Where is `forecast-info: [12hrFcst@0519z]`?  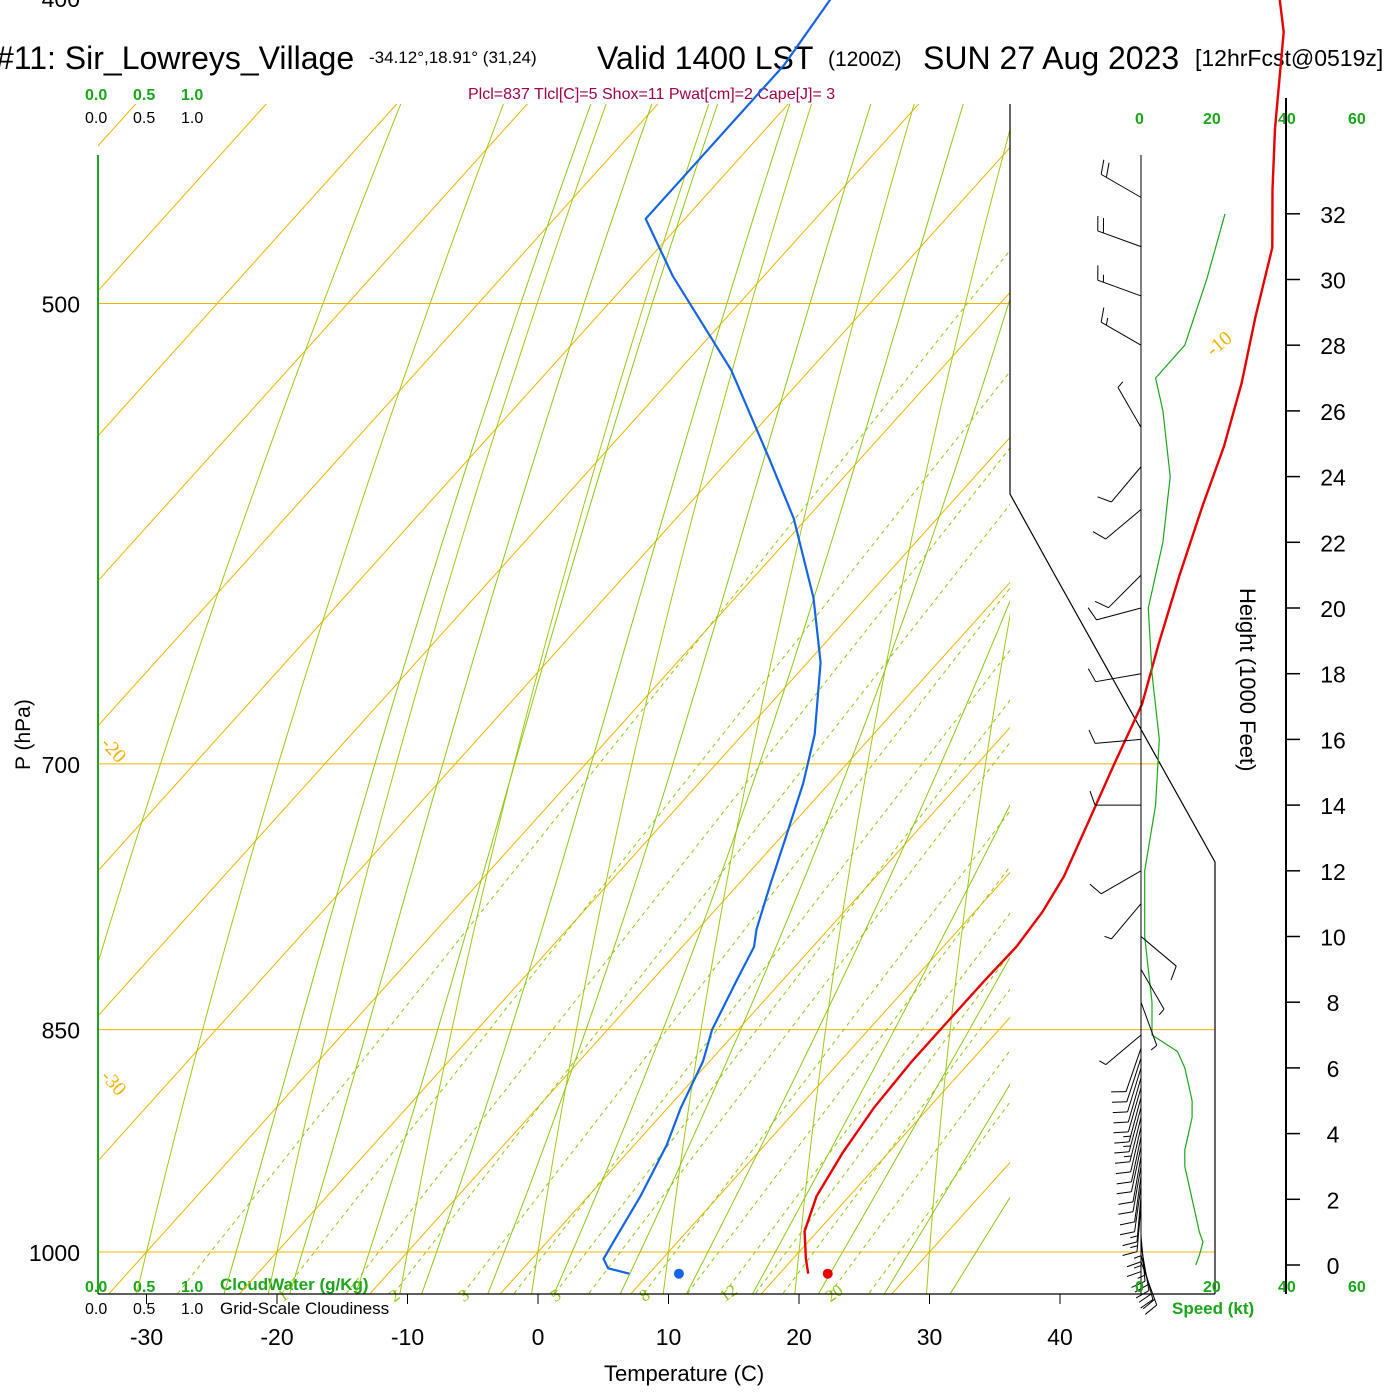 forecast-info: [12hrFcst@0519z] is located at coordinates (1289, 58).